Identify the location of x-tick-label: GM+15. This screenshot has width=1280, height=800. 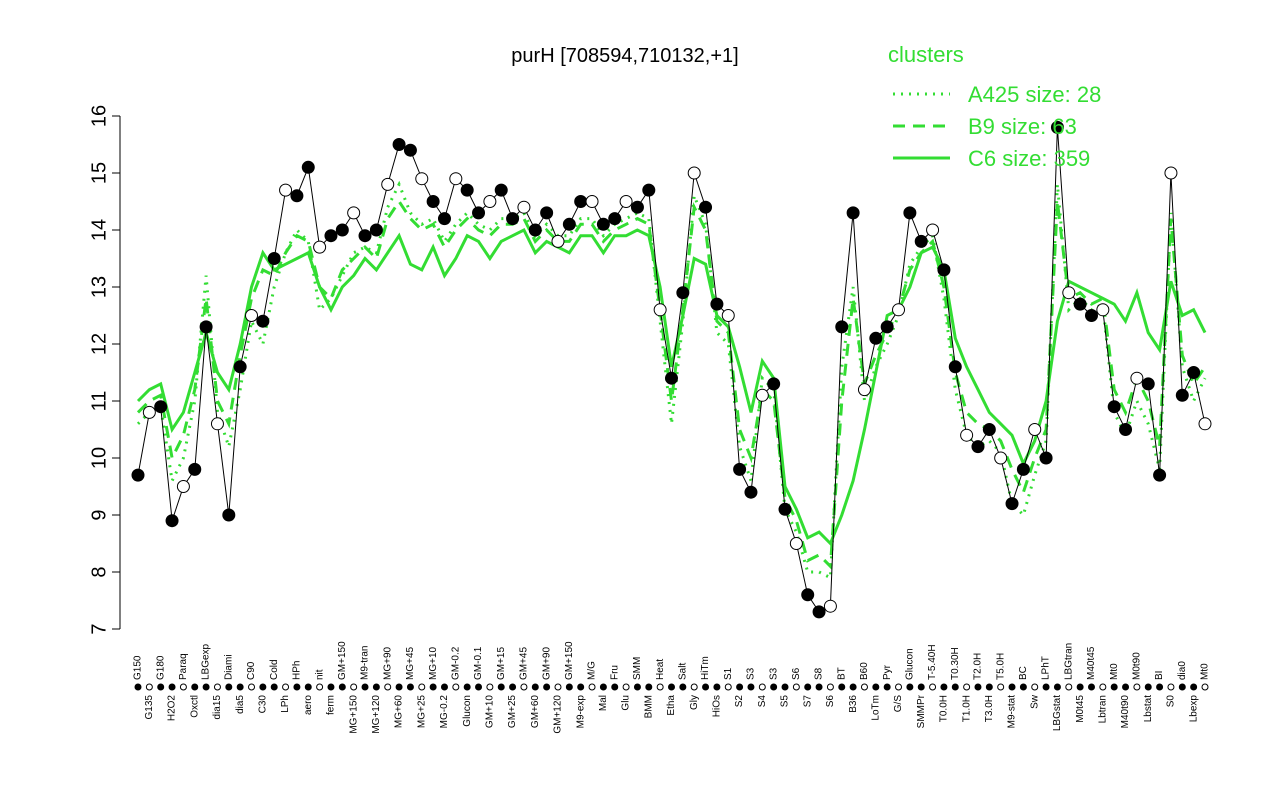
(501, 663).